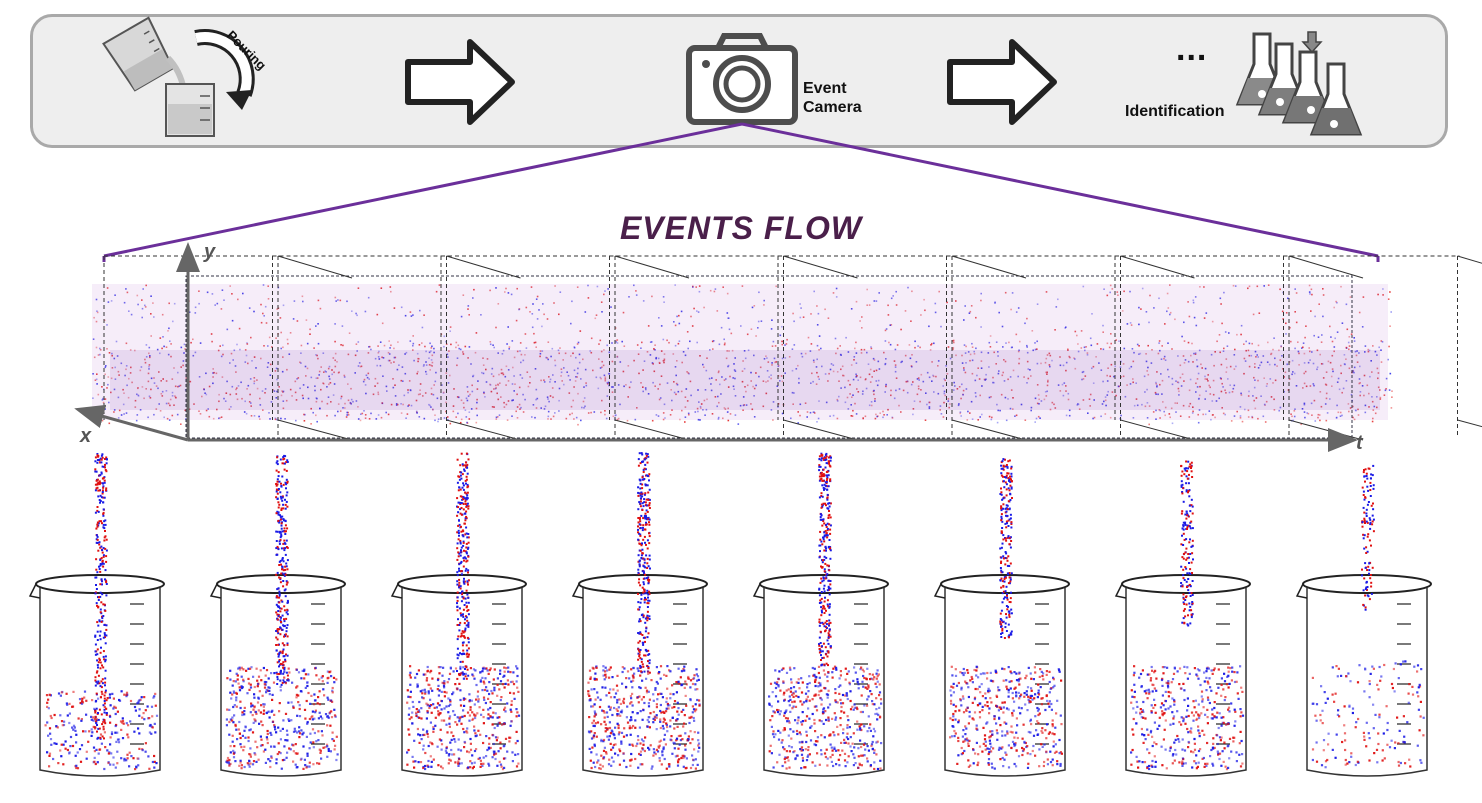 This screenshot has width=1482, height=803. What do you see at coordinates (224, 69) in the screenshot?
I see `pour-curve-arrow-icon` at bounding box center [224, 69].